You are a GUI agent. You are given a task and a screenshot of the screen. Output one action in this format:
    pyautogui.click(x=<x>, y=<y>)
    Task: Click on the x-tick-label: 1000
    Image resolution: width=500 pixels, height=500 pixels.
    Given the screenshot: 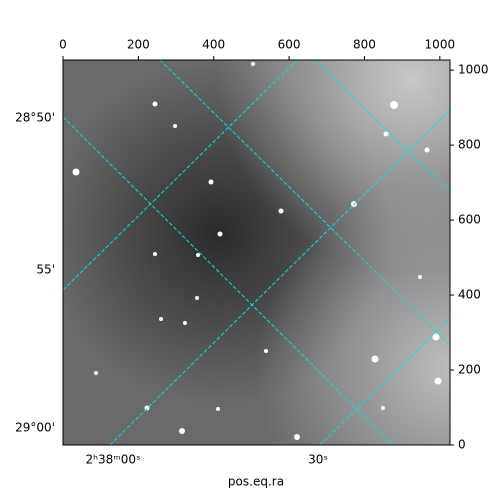 What is the action you would take?
    pyautogui.click(x=440, y=45)
    